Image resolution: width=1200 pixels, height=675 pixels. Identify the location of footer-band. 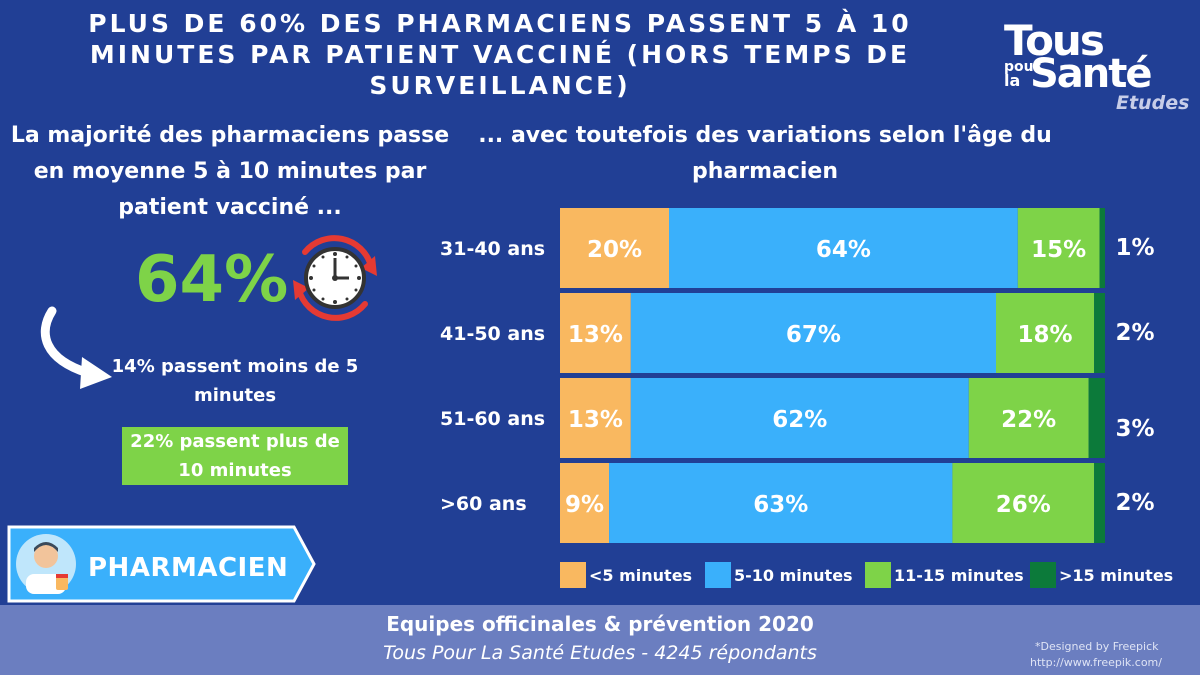
(600, 640).